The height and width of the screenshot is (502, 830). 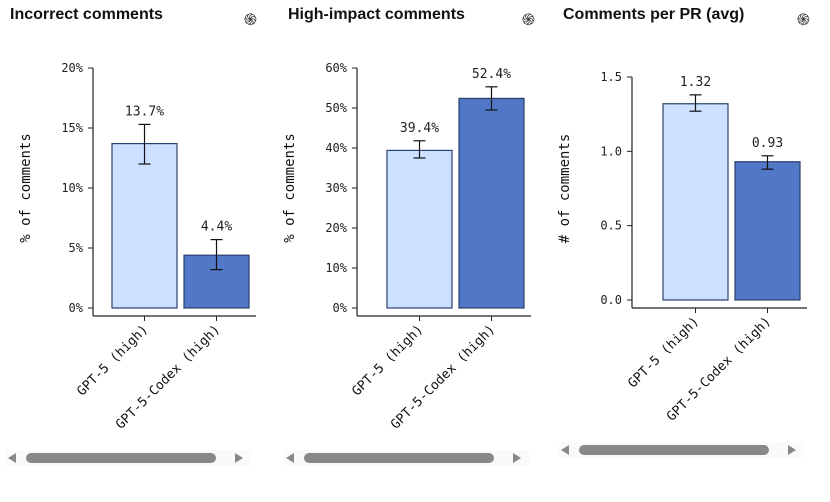 I want to click on data-label: 0.93, so click(x=767, y=143).